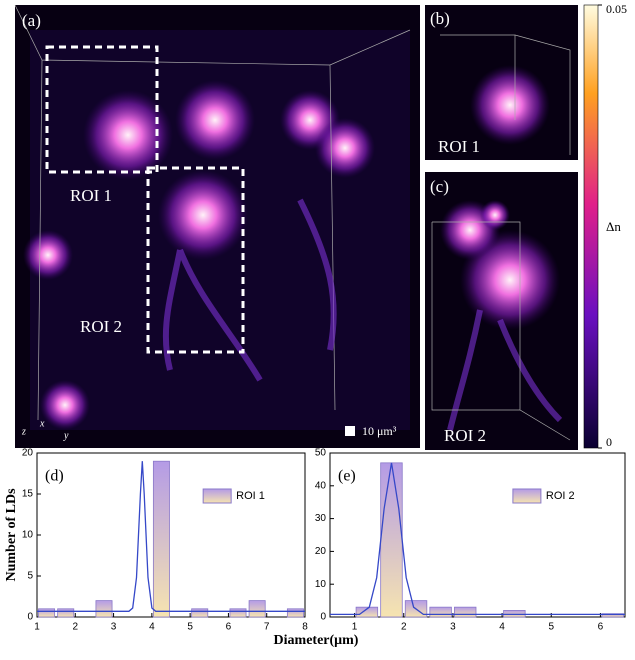 This screenshot has width=635, height=660. Describe the element at coordinates (501, 82) in the screenshot. I see `panel-b-image: (b) ROI 1` at that location.